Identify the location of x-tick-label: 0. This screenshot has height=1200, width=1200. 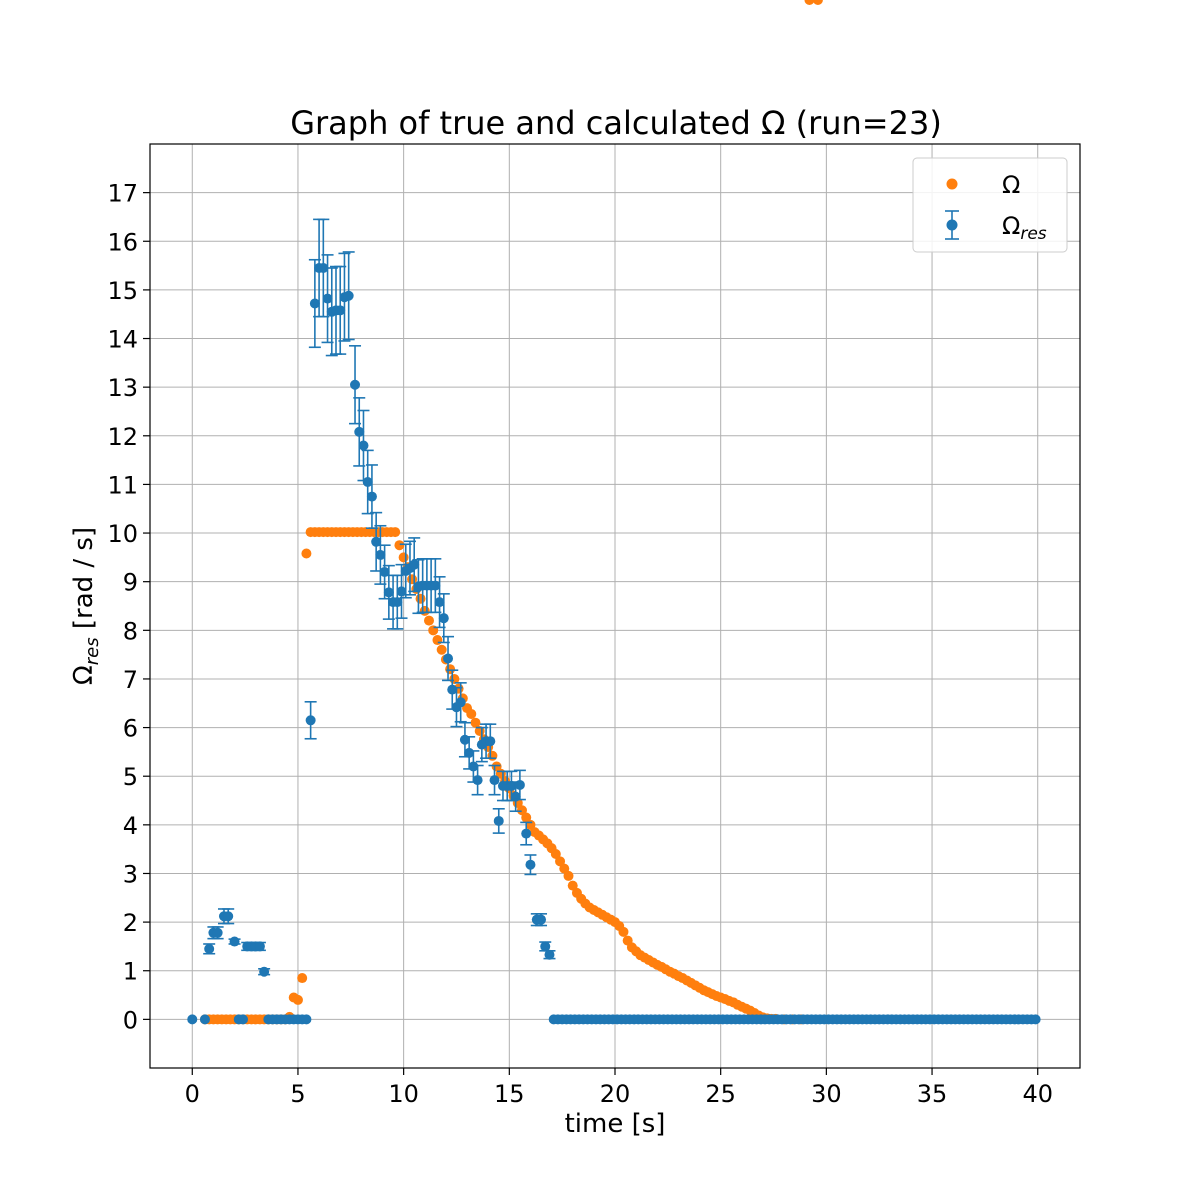
(192, 1094).